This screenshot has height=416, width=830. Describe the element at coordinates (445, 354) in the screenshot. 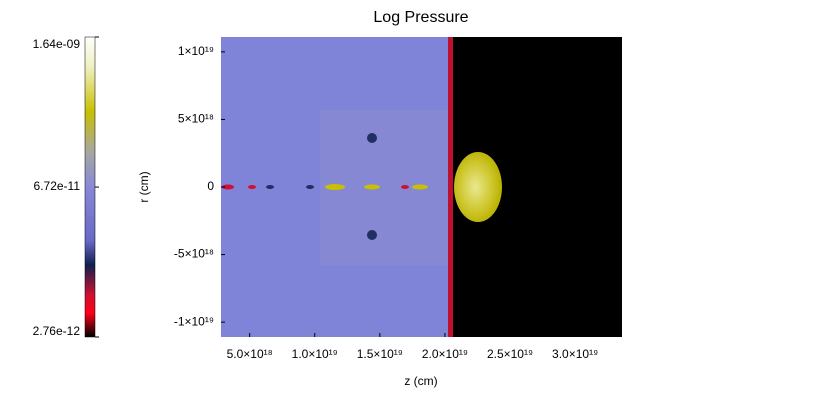

I see `x-tick-label: 2.0×10¹⁹` at that location.